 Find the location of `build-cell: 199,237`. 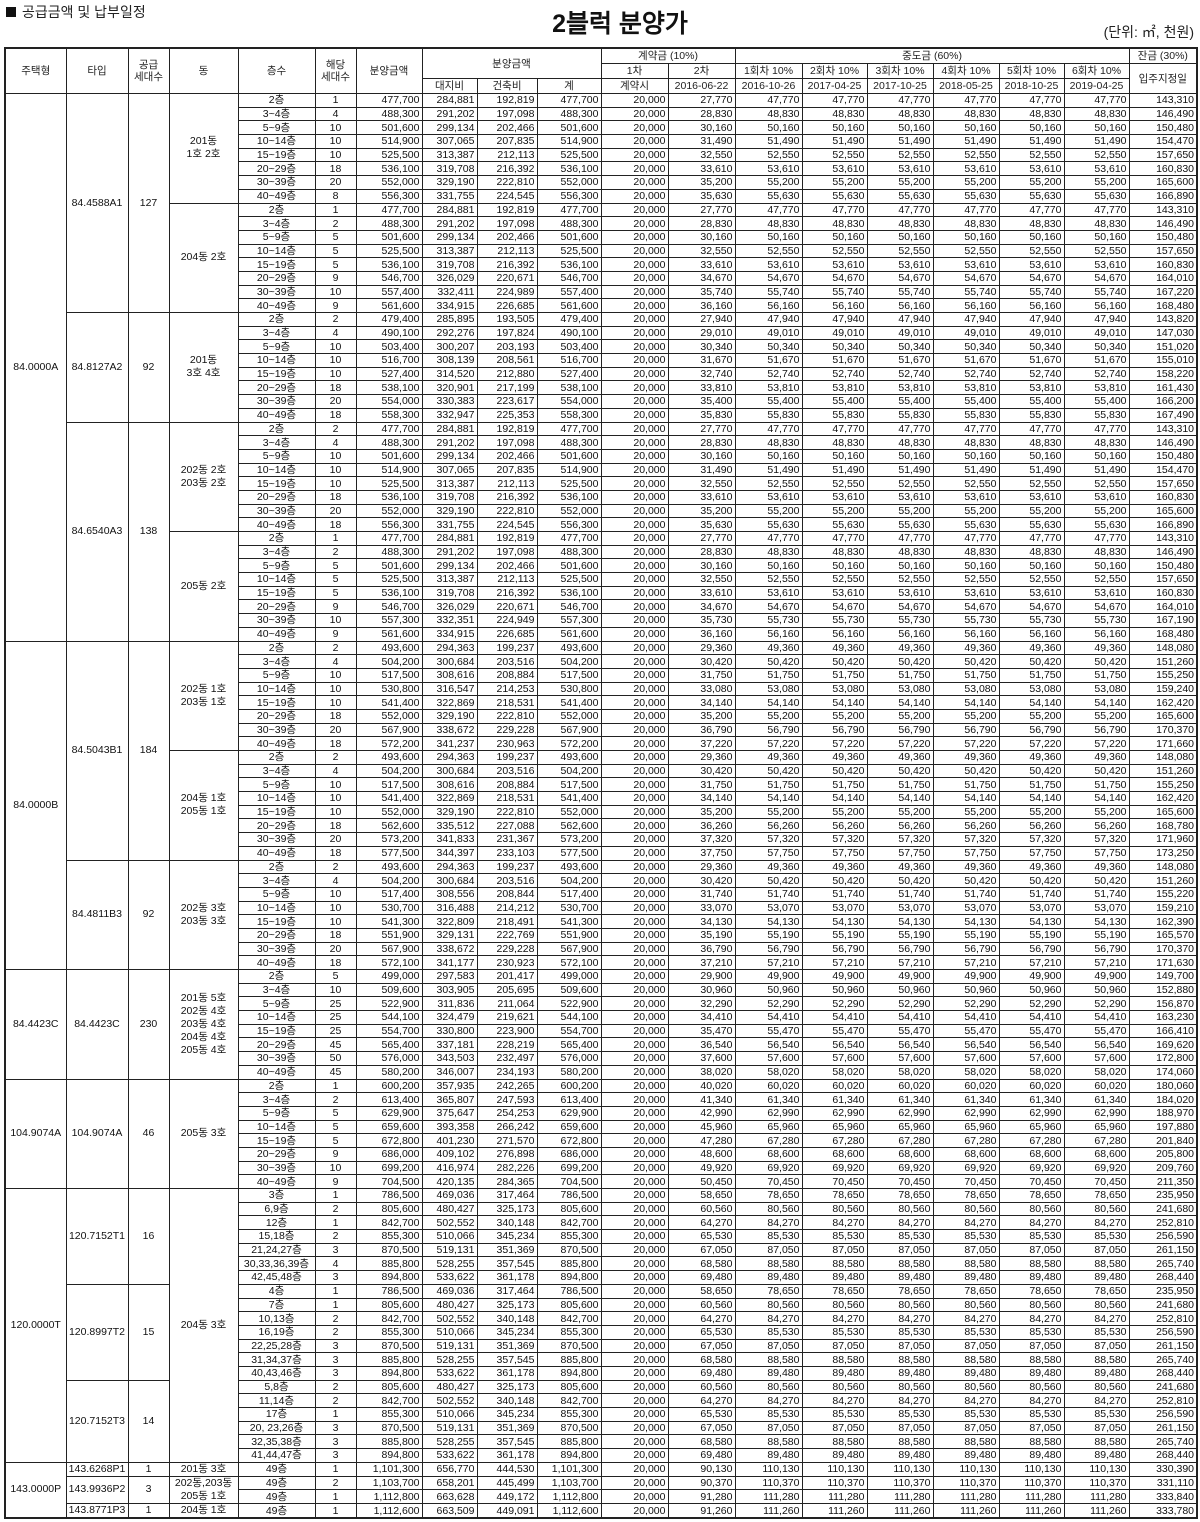

build-cell: 199,237 is located at coordinates (507, 757).